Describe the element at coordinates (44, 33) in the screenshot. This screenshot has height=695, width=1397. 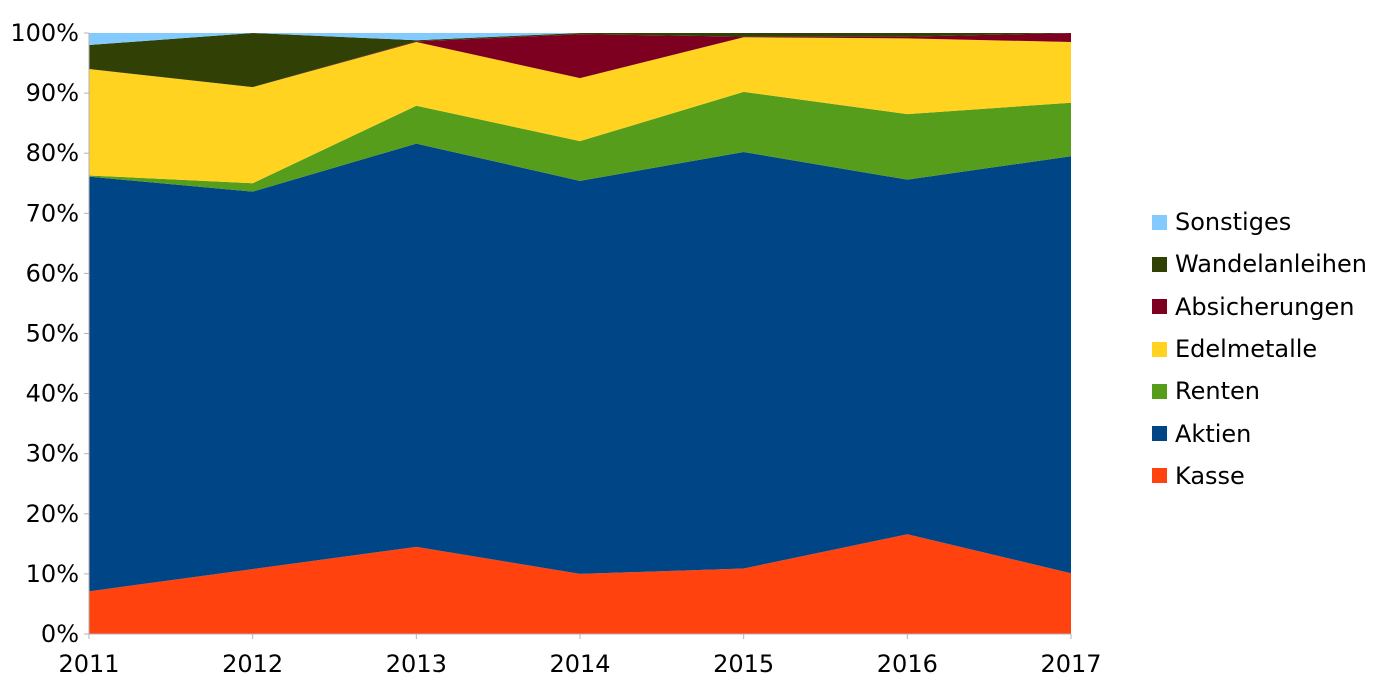
I see `y-tick-label: 100%` at that location.